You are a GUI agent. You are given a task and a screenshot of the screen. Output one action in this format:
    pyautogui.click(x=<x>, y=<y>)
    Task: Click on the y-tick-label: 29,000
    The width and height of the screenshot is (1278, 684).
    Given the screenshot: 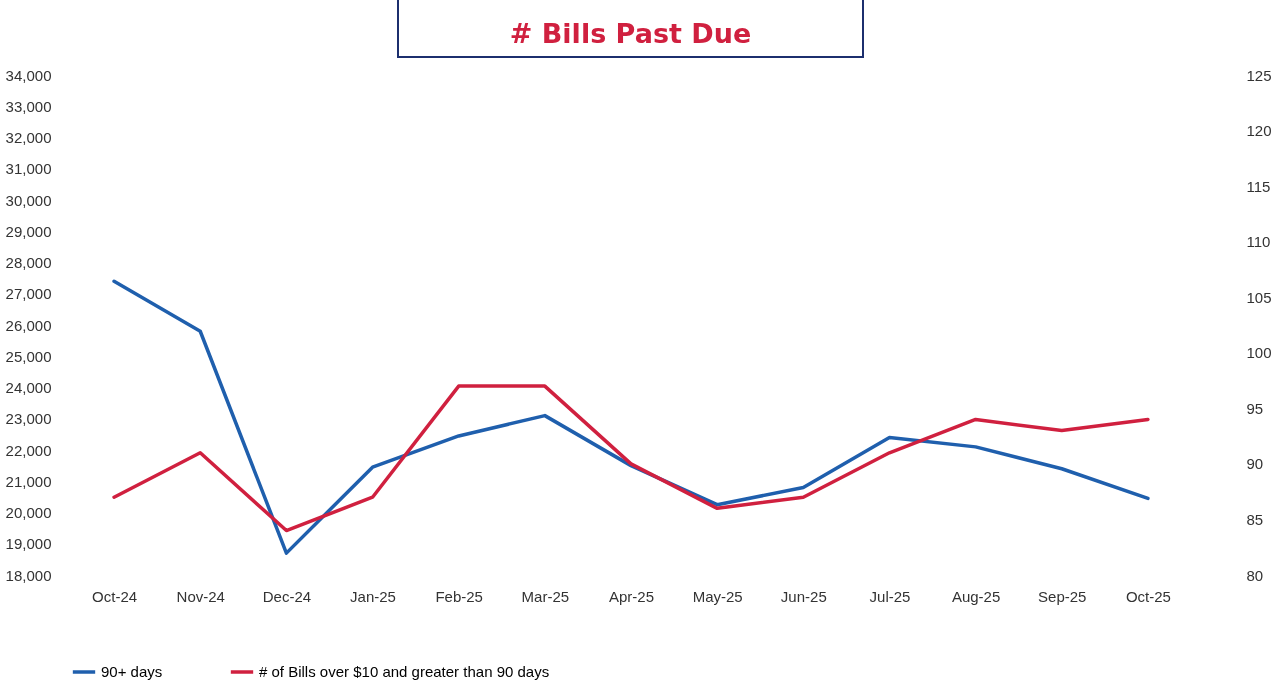 What is the action you would take?
    pyautogui.click(x=28, y=231)
    